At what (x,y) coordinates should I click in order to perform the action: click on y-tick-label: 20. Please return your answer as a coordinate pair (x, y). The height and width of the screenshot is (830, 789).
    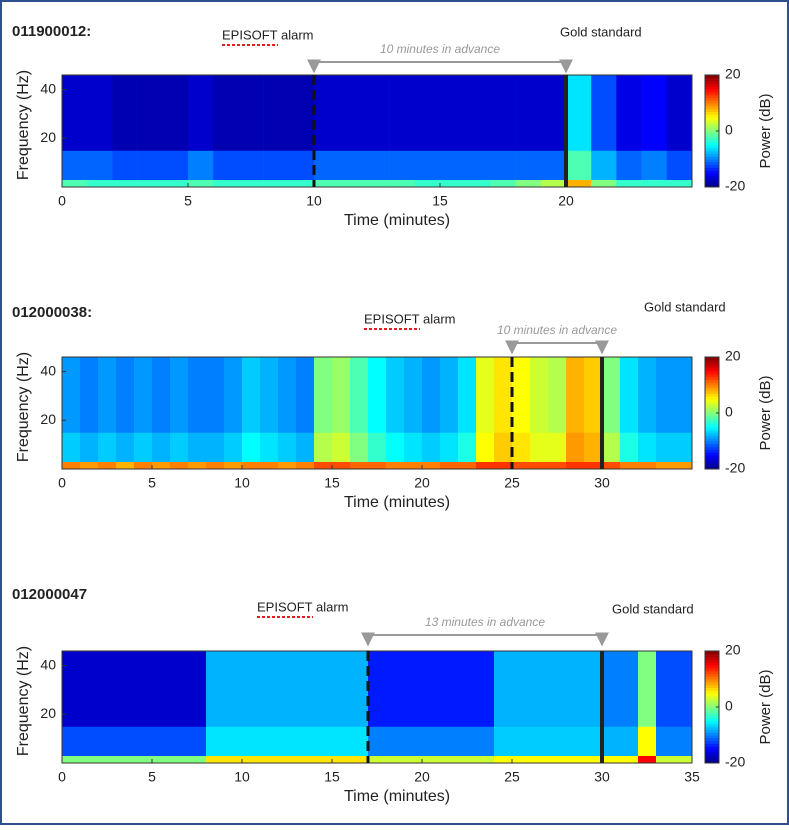
    Looking at the image, I should click on (48, 419).